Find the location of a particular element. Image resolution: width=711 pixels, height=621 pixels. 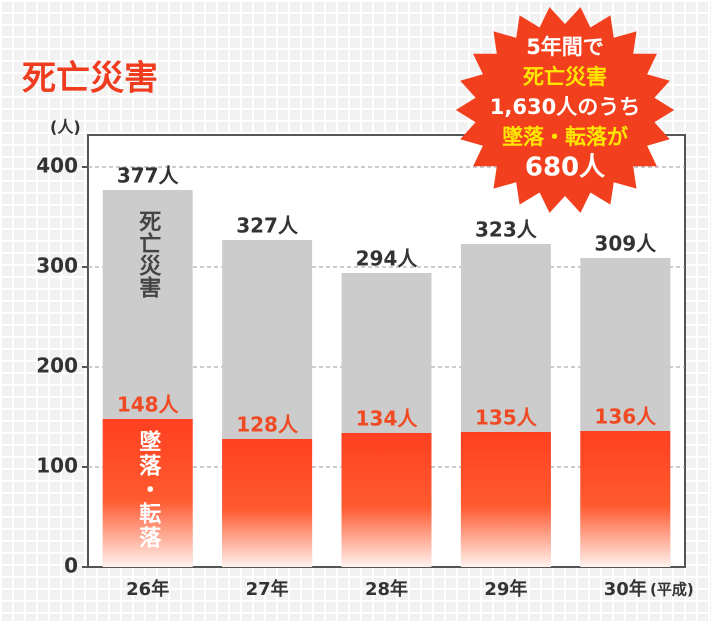

x-unit: (平成) is located at coordinates (672, 590).